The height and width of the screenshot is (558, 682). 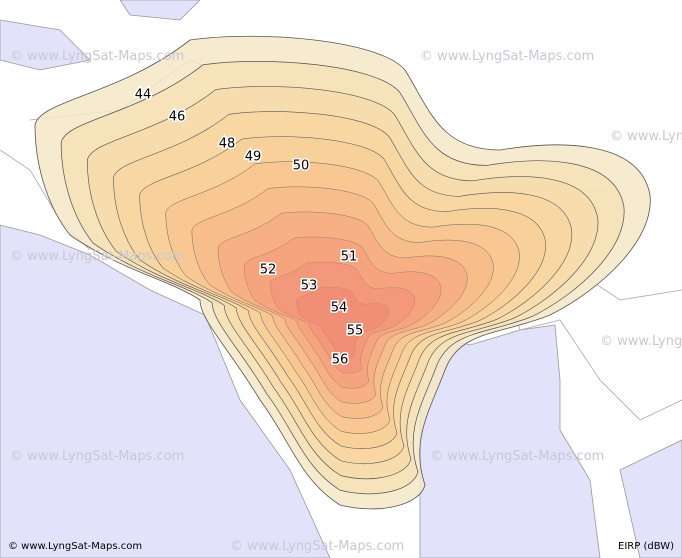 What do you see at coordinates (349, 257) in the screenshot?
I see `contour-label: 51` at bounding box center [349, 257].